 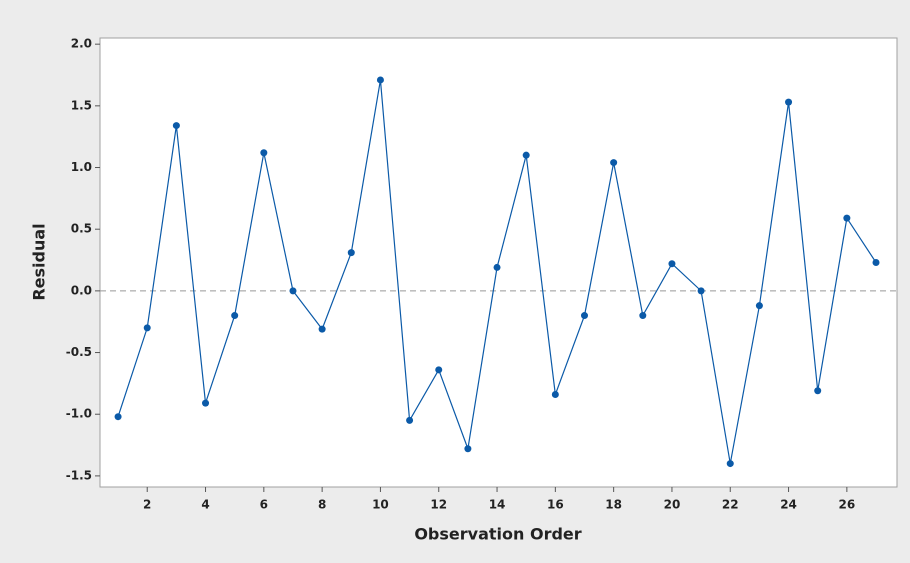 What do you see at coordinates (81, 105) in the screenshot?
I see `y-tick-label: 1.5` at bounding box center [81, 105].